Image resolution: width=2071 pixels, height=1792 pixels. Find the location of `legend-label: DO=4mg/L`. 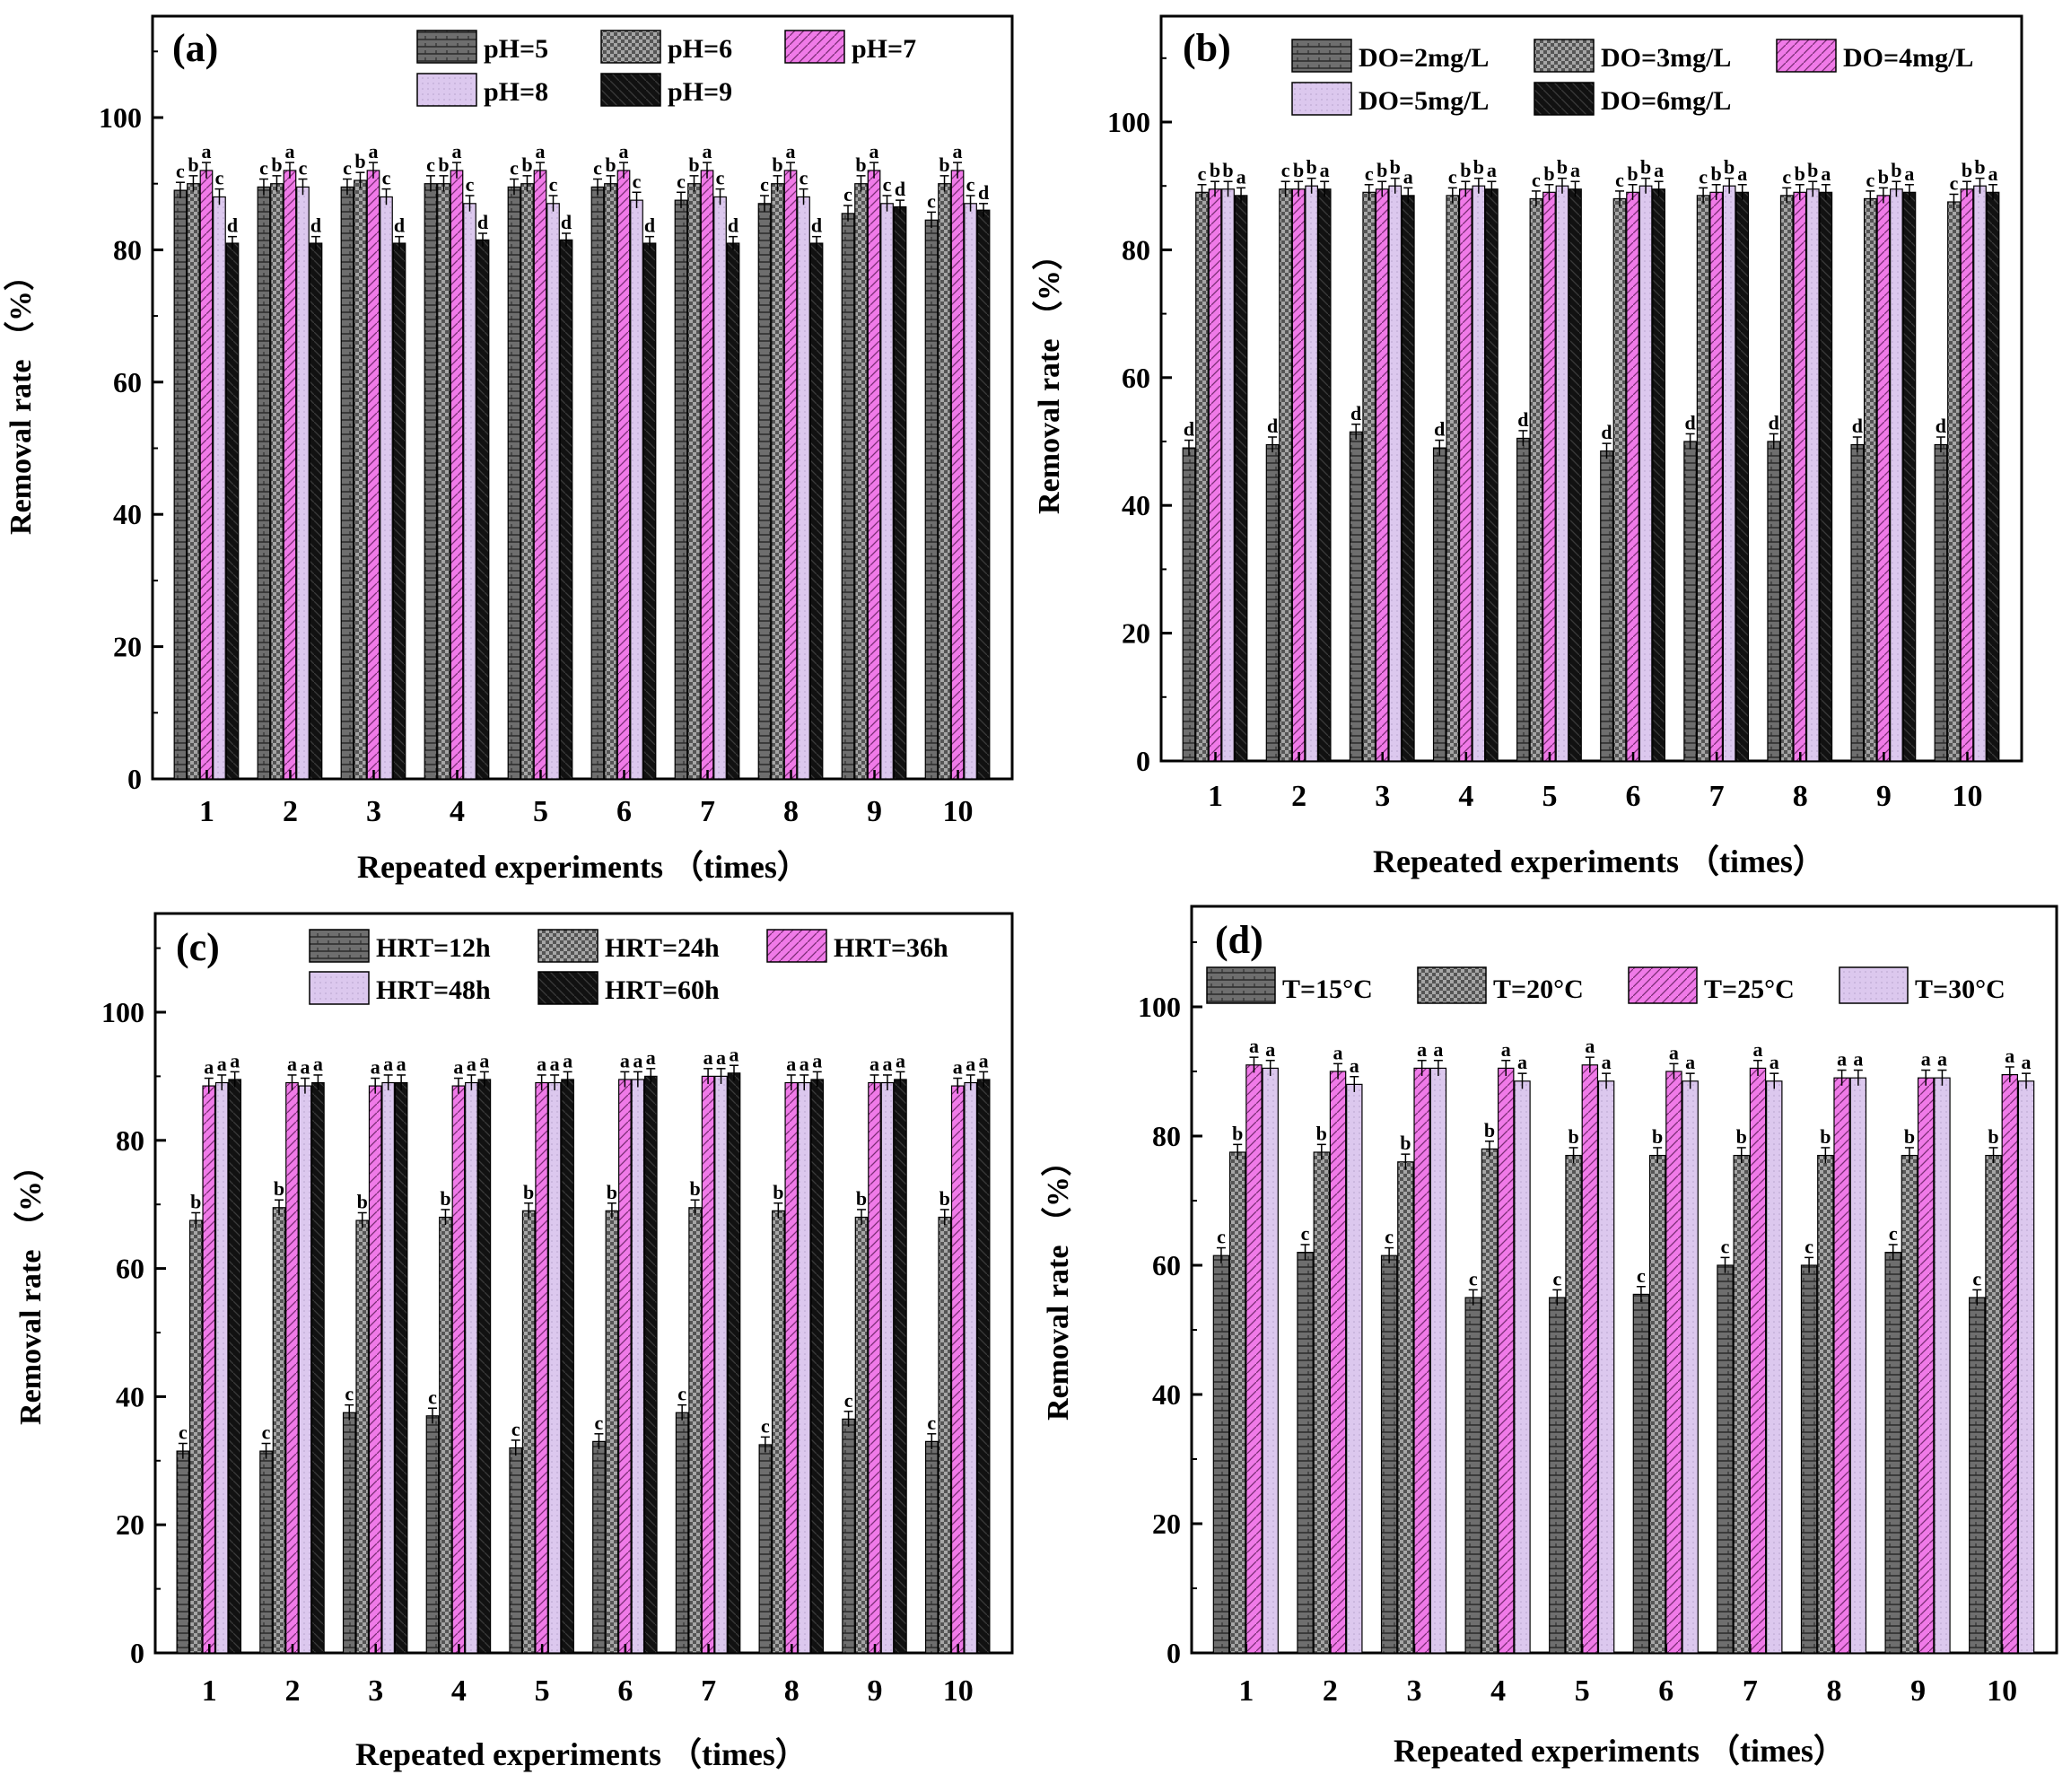

legend-label: DO=4mg/L is located at coordinates (1908, 58).